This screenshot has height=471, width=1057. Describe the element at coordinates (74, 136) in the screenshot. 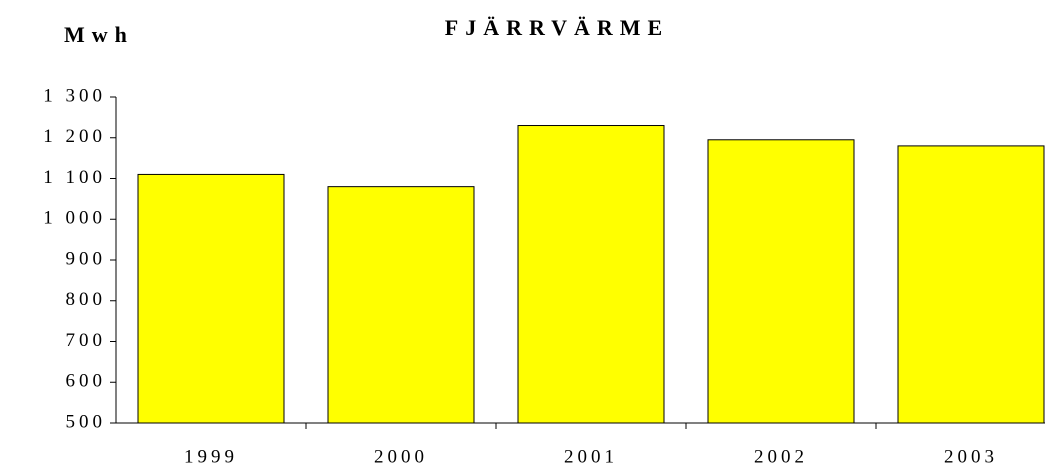

I see `y-tick-label: 1 200` at that location.